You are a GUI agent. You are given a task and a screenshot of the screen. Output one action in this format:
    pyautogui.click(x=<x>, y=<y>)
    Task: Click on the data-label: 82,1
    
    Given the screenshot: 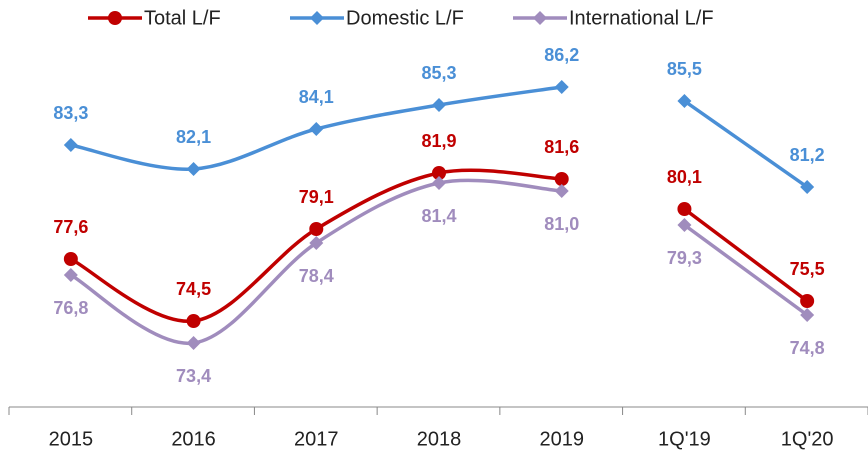 What is the action you would take?
    pyautogui.click(x=193, y=137)
    